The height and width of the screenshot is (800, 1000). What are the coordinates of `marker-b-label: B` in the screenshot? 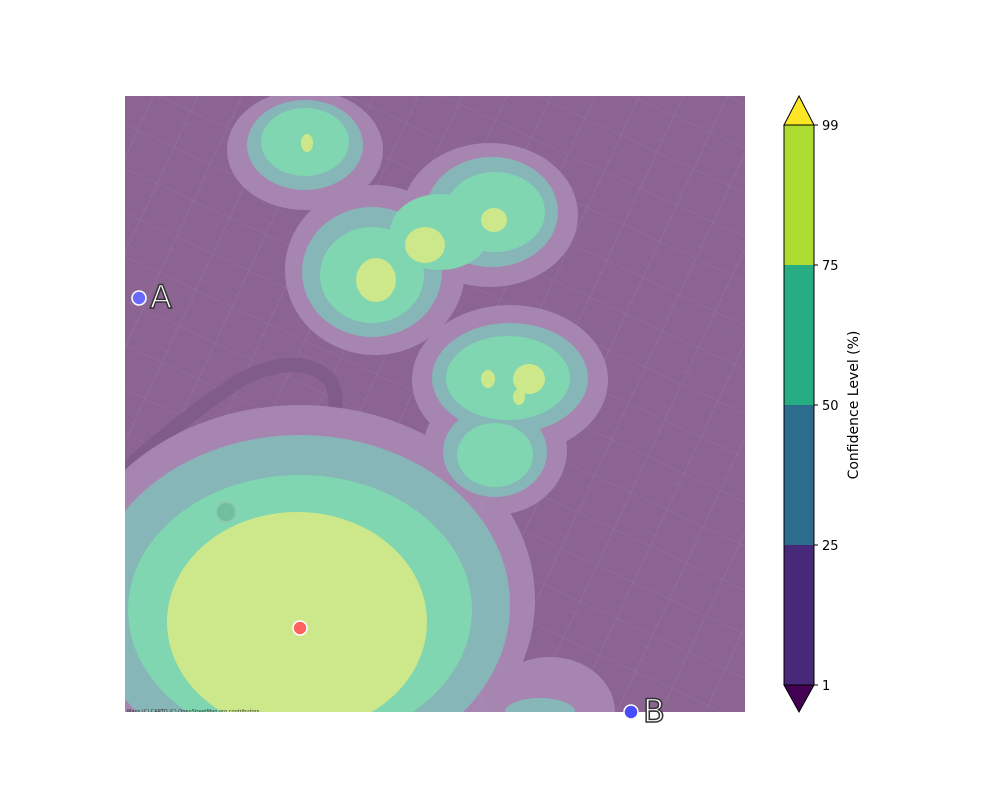 It's located at (654, 711).